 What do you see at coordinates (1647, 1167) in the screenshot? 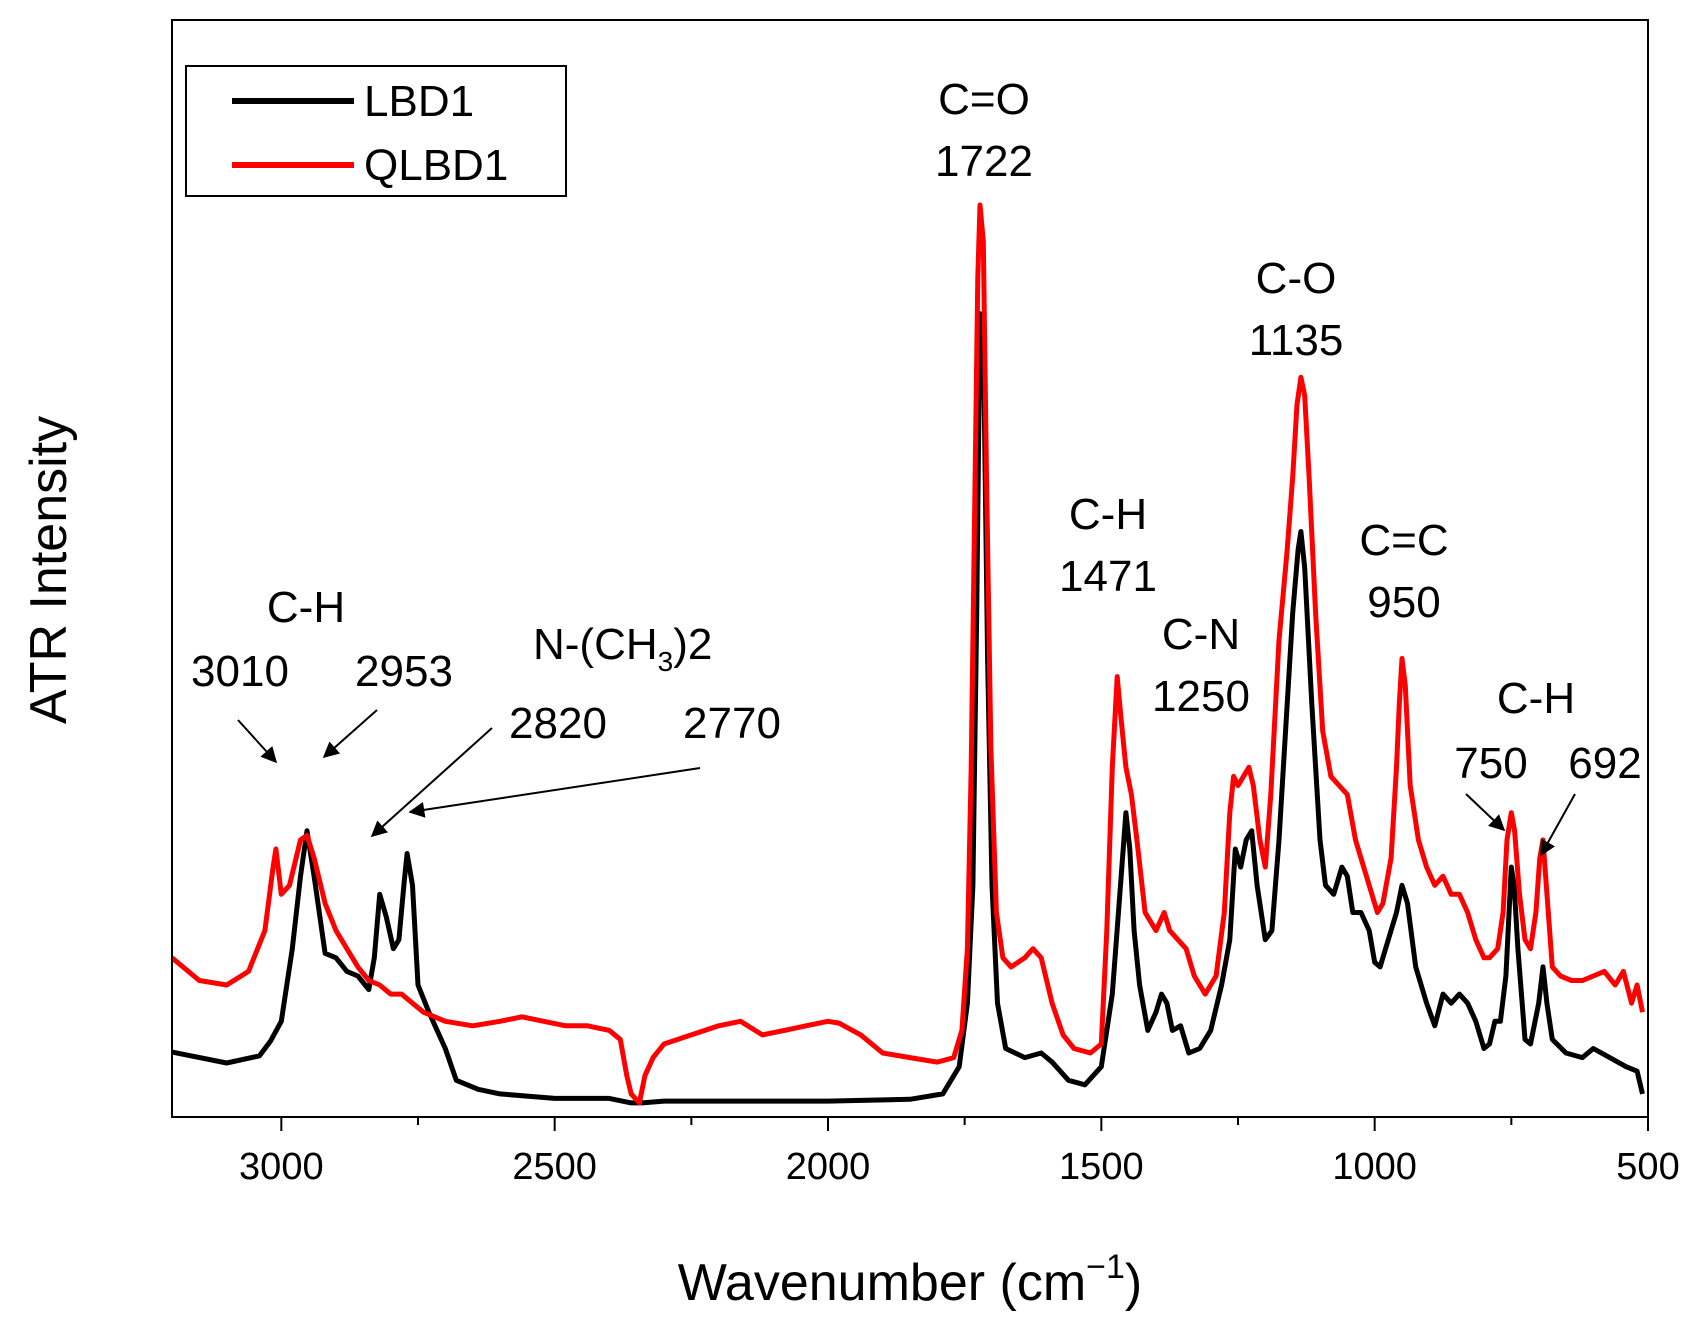
I see `x-tick-label: 500` at bounding box center [1647, 1167].